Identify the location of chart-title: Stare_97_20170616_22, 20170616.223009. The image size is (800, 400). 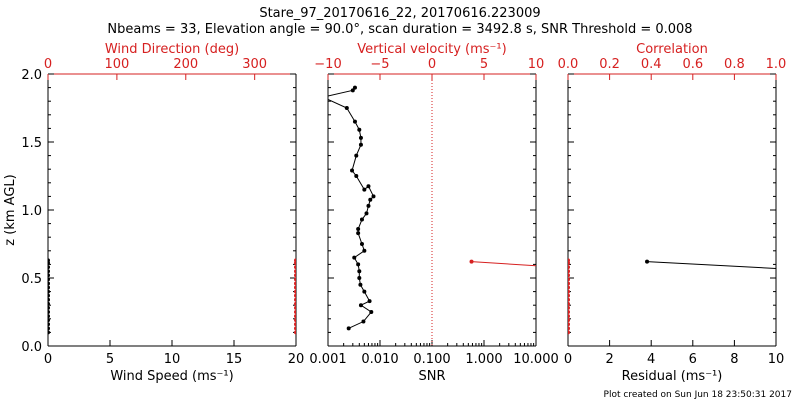
(399, 13).